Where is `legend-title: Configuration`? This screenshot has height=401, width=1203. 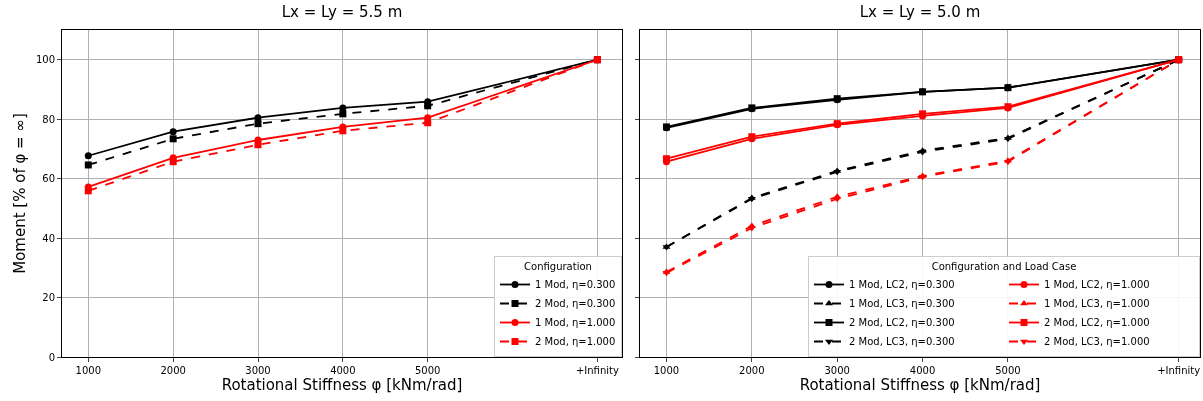
legend-title: Configuration is located at coordinates (558, 266).